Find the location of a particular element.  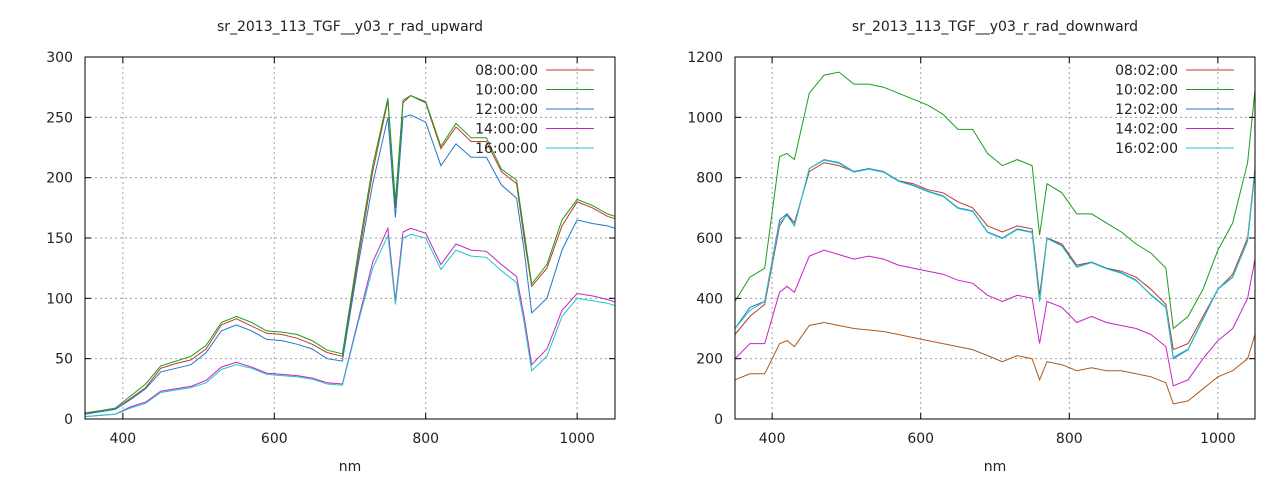

legend-label: 14:02:00 is located at coordinates (1146, 130).